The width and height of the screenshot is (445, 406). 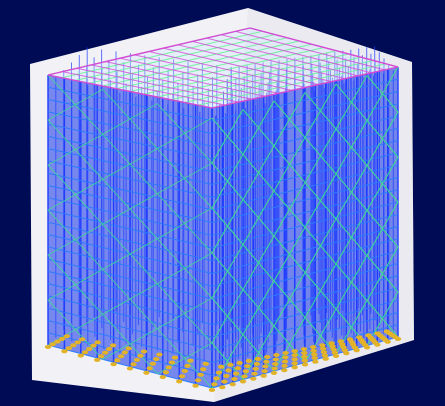 I want to click on scaffold-top-edge, so click(x=149, y=51).